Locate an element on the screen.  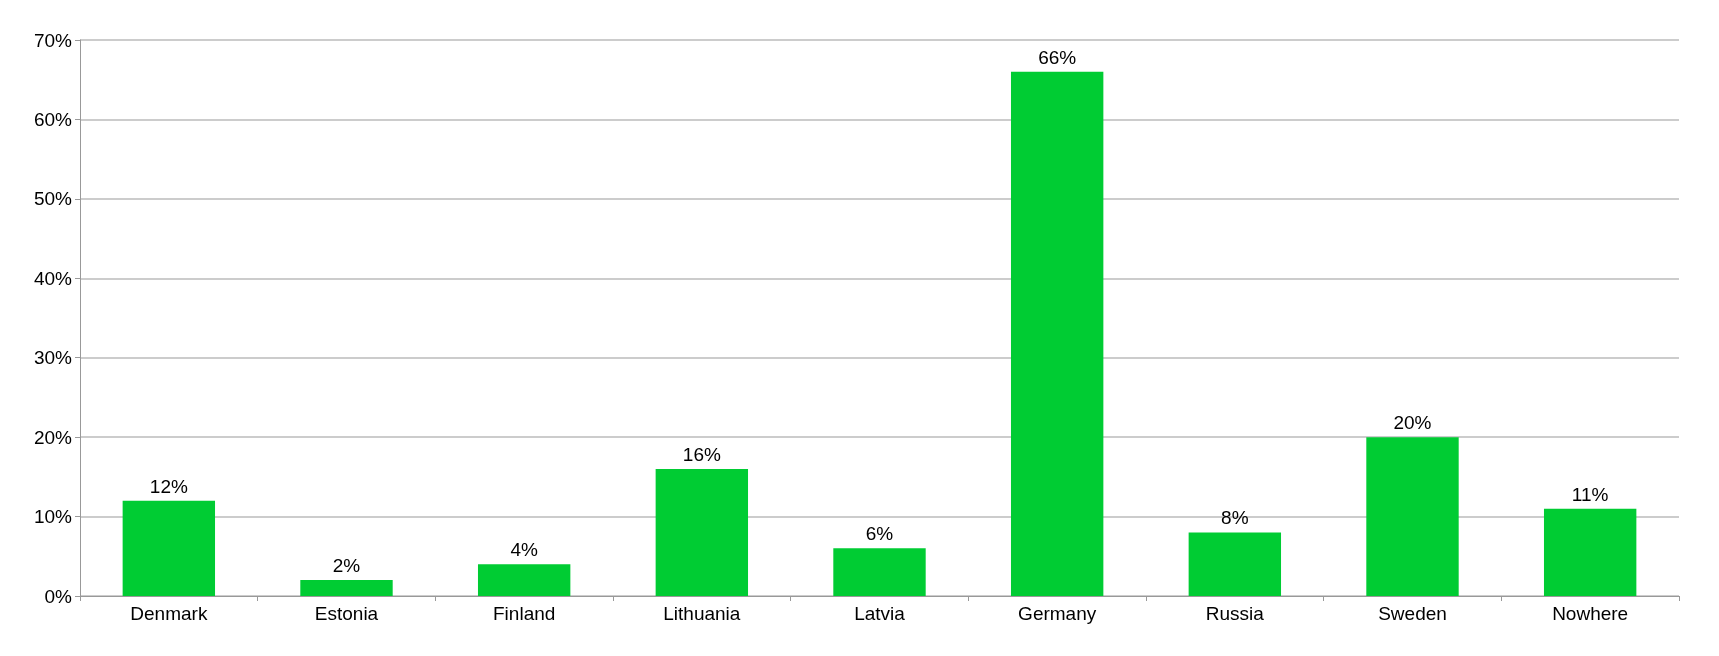
y-tick-label: 10% is located at coordinates (53, 517).